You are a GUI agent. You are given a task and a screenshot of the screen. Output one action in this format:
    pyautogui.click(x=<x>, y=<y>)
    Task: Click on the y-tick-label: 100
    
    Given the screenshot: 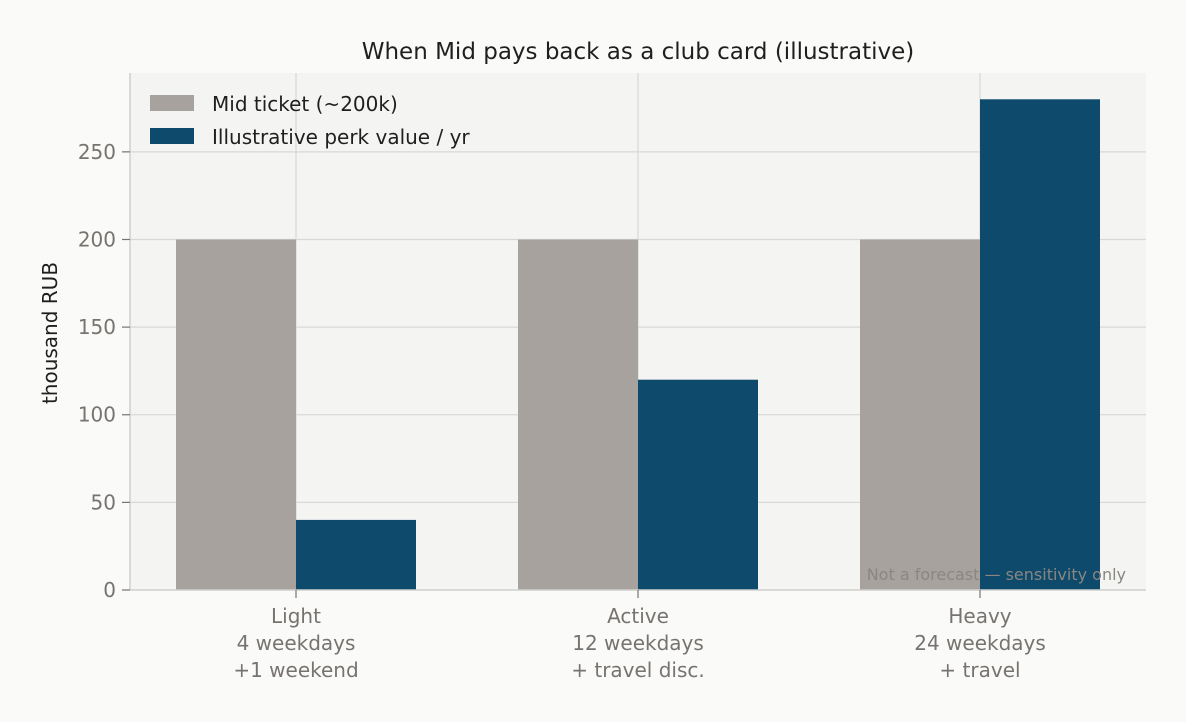 What is the action you would take?
    pyautogui.click(x=97, y=415)
    